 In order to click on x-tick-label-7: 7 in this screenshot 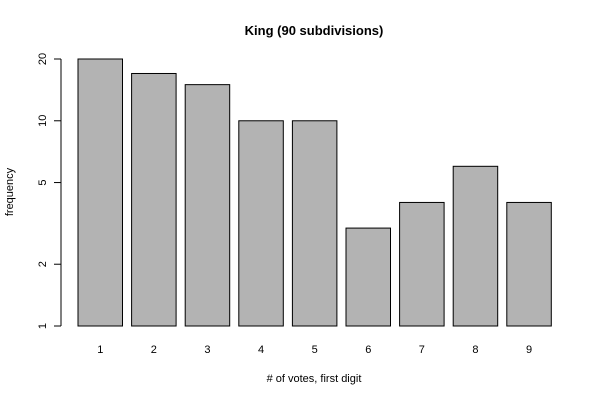, I will do `click(422, 350)`.